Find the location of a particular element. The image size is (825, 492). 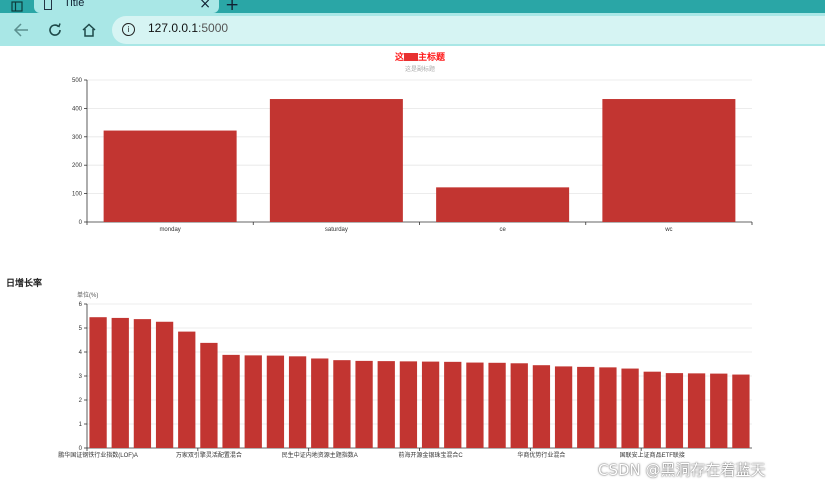

x-tick-label: ce is located at coordinates (502, 230).